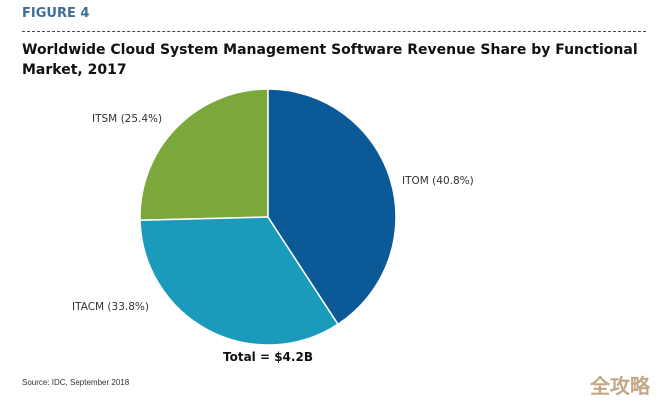 The image size is (658, 401). I want to click on figure-label: FIGURE 4, so click(56, 13).